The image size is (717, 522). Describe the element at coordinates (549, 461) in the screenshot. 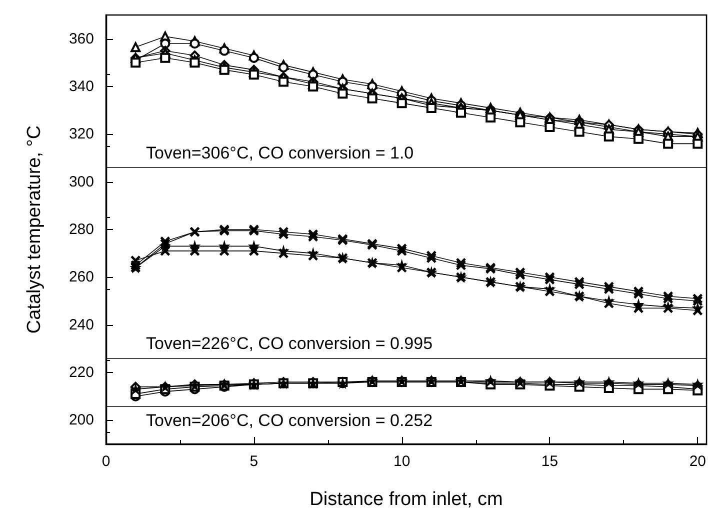

I see `x-tick-label: 15` at that location.